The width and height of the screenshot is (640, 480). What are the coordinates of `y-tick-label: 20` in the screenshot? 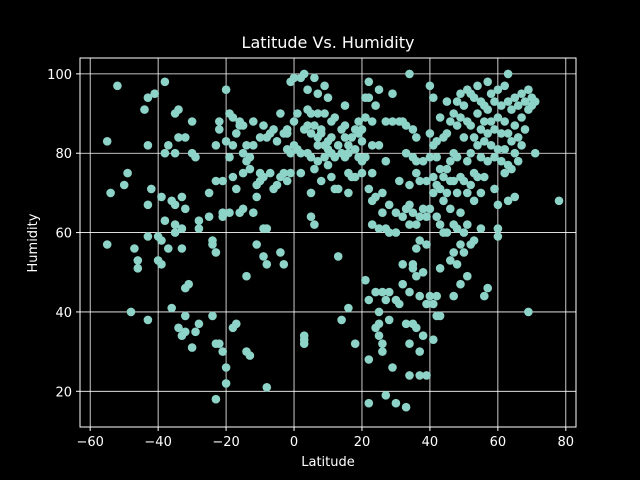 It's located at (63, 392).